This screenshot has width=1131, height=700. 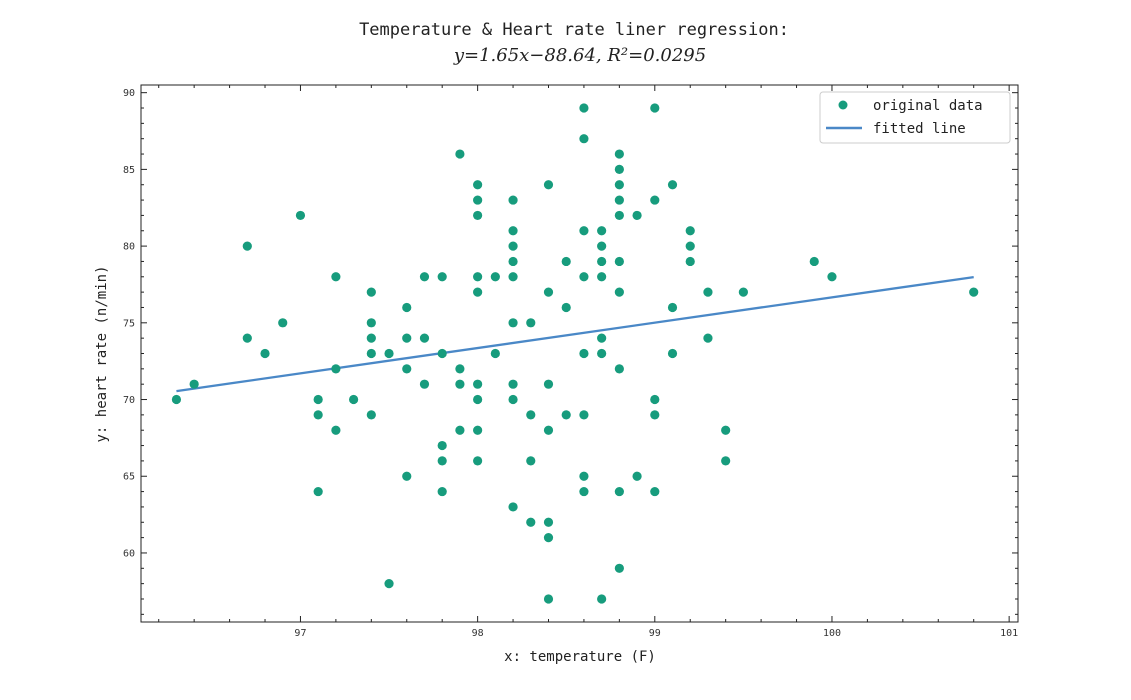 I want to click on x-tick-label: 99, so click(x=655, y=633).